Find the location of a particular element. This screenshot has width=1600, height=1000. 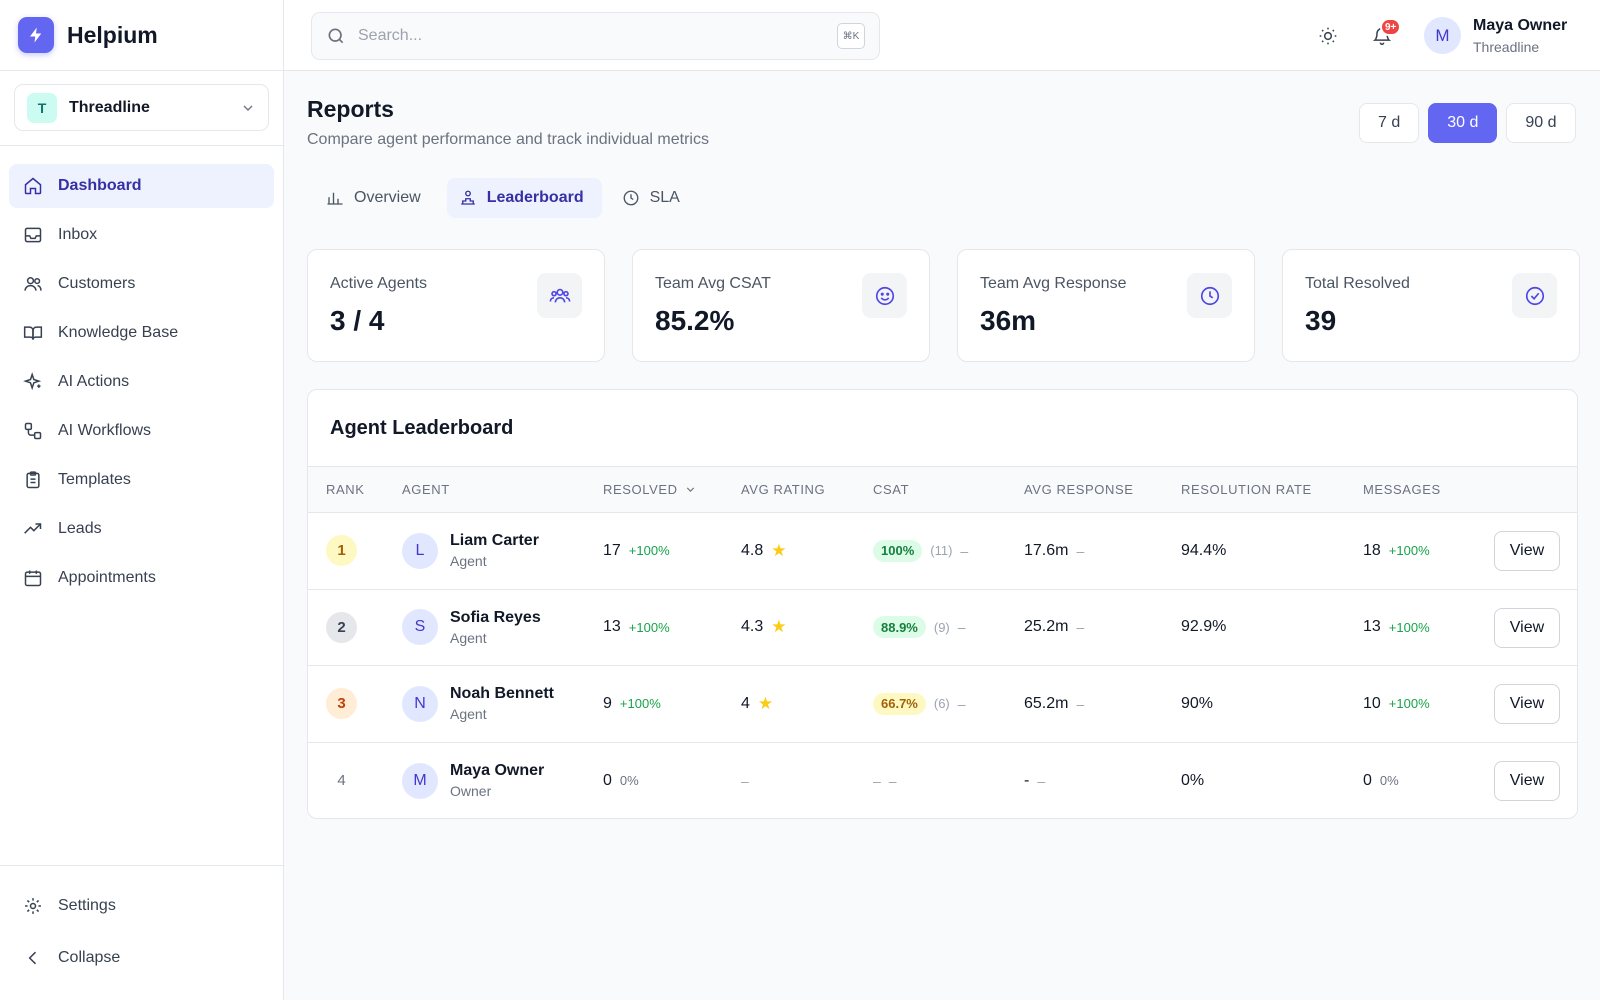

user-avatar: M is located at coordinates (1442, 35).